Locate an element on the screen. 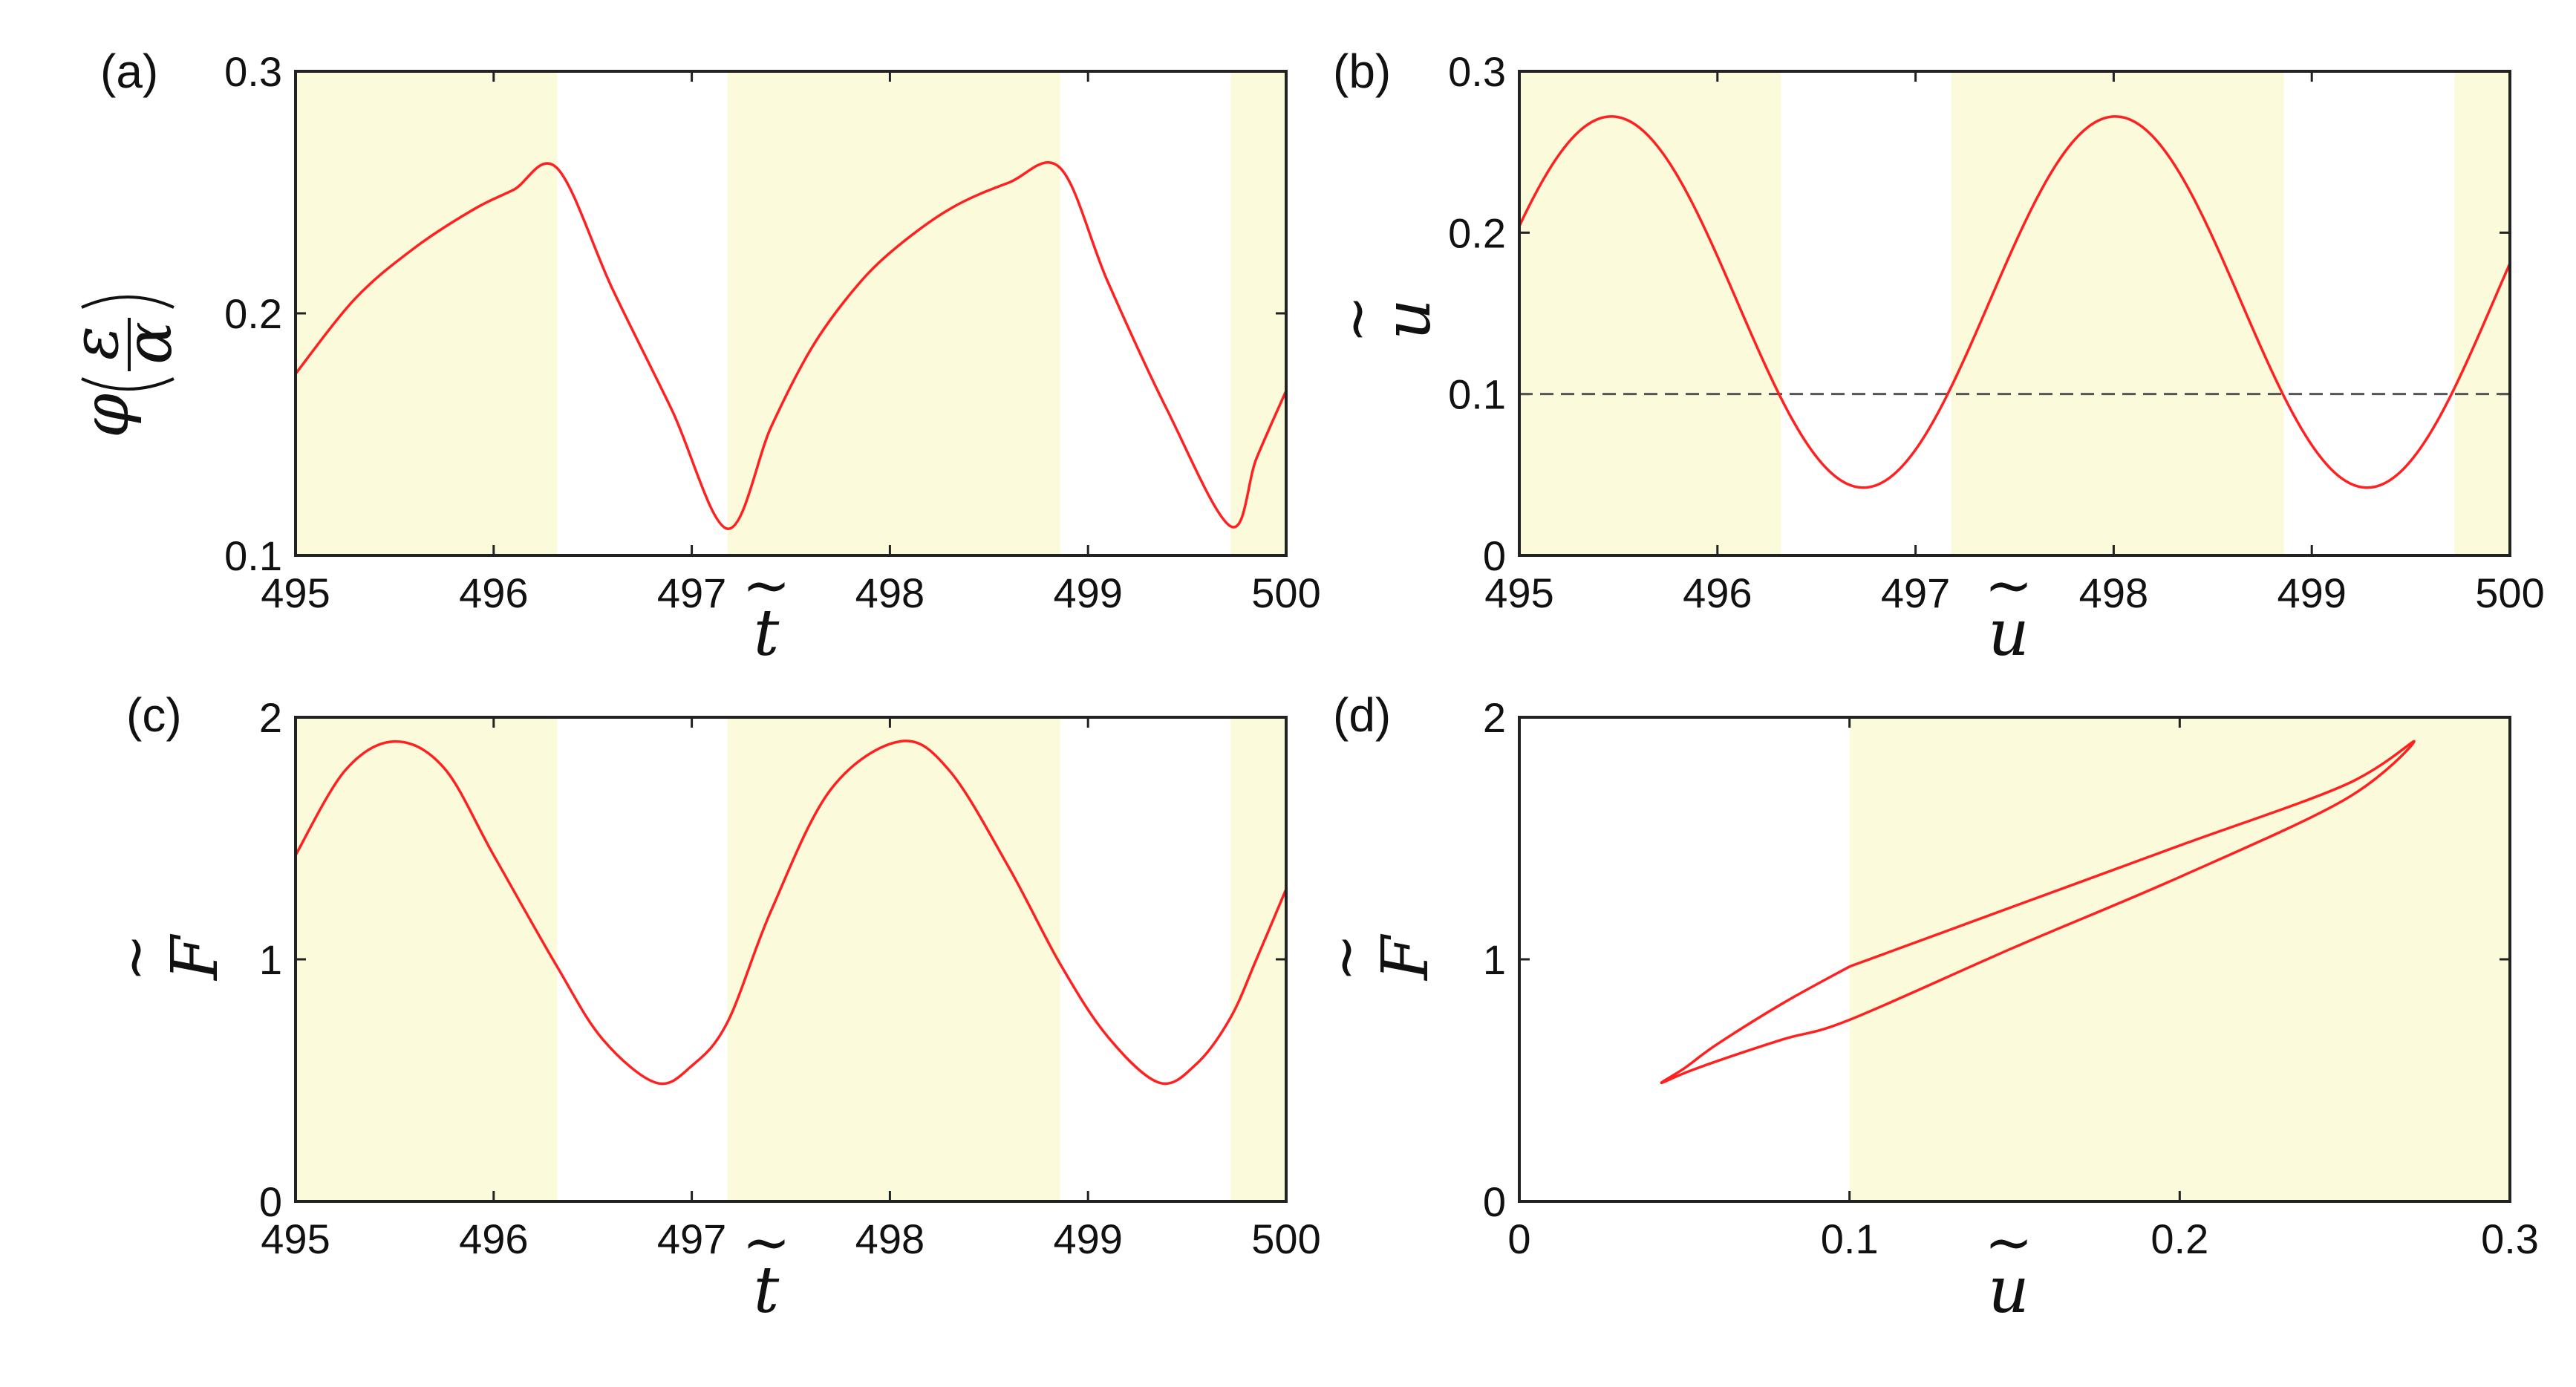 This screenshot has width=2576, height=1387. panel-c-x-tick-labels: 495 496 497 498 499 500 is located at coordinates (790, 1238).